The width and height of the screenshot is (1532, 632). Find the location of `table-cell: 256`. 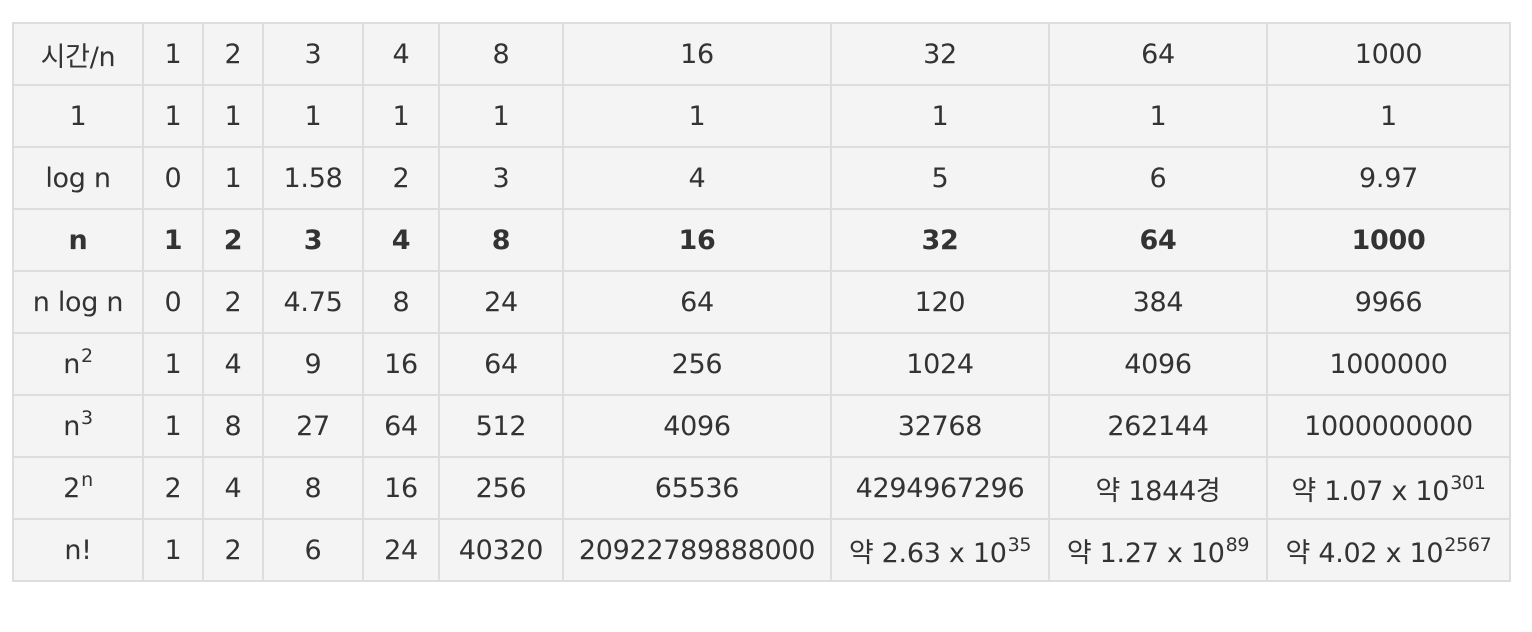

table-cell: 256 is located at coordinates (697, 364).